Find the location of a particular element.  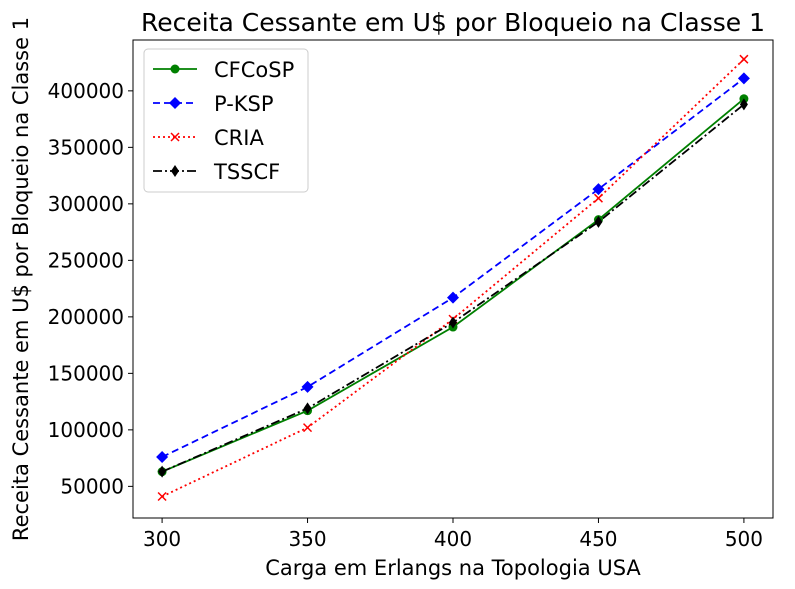

legend-label: TSSCF is located at coordinates (246, 172).